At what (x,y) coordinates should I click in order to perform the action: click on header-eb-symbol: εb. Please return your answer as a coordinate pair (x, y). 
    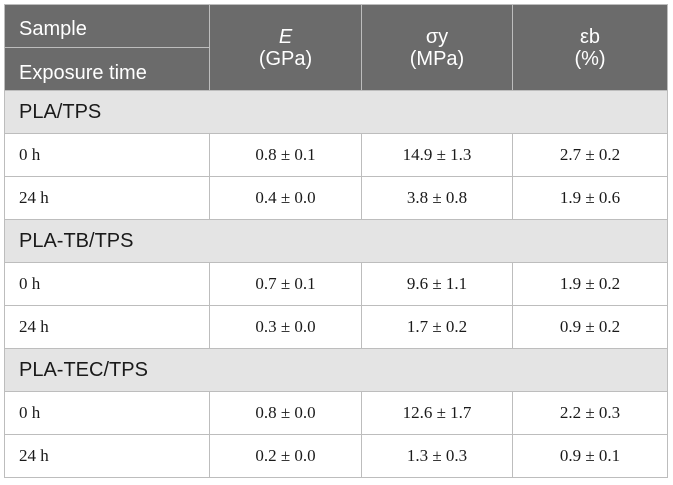
    Looking at the image, I should click on (590, 36).